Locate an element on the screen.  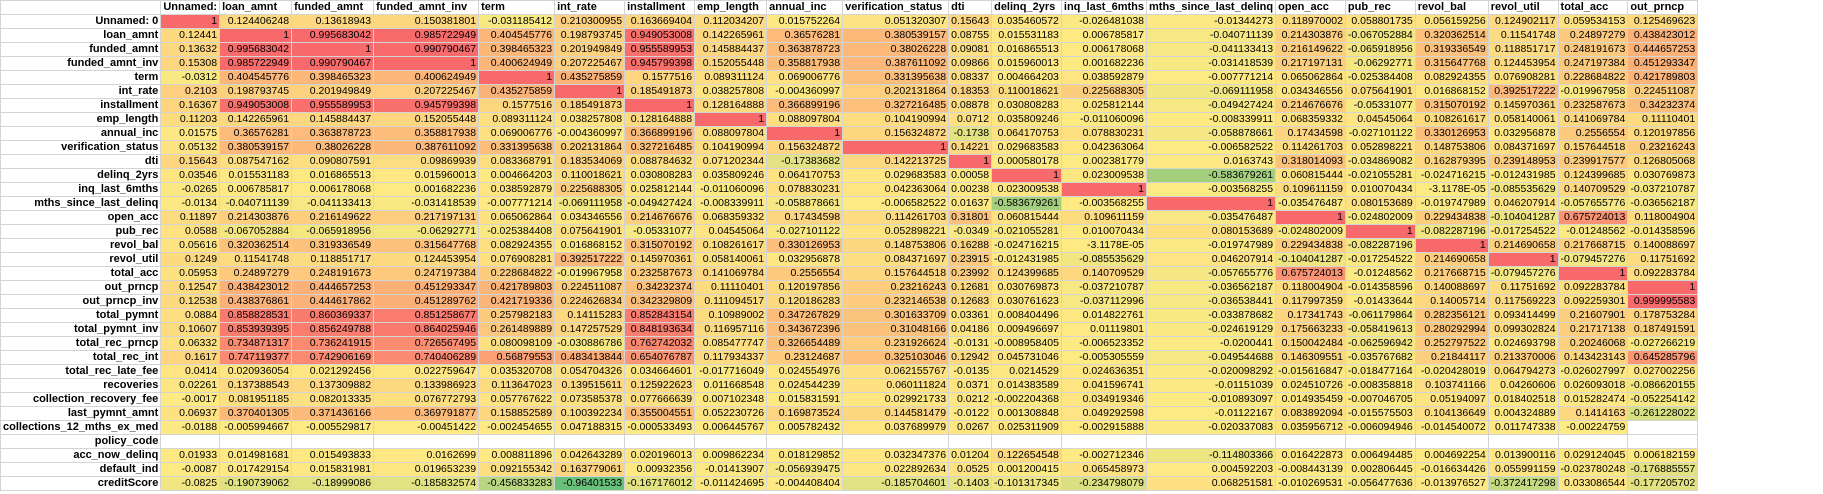
table-cell: 0.034346556 is located at coordinates (590, 217).